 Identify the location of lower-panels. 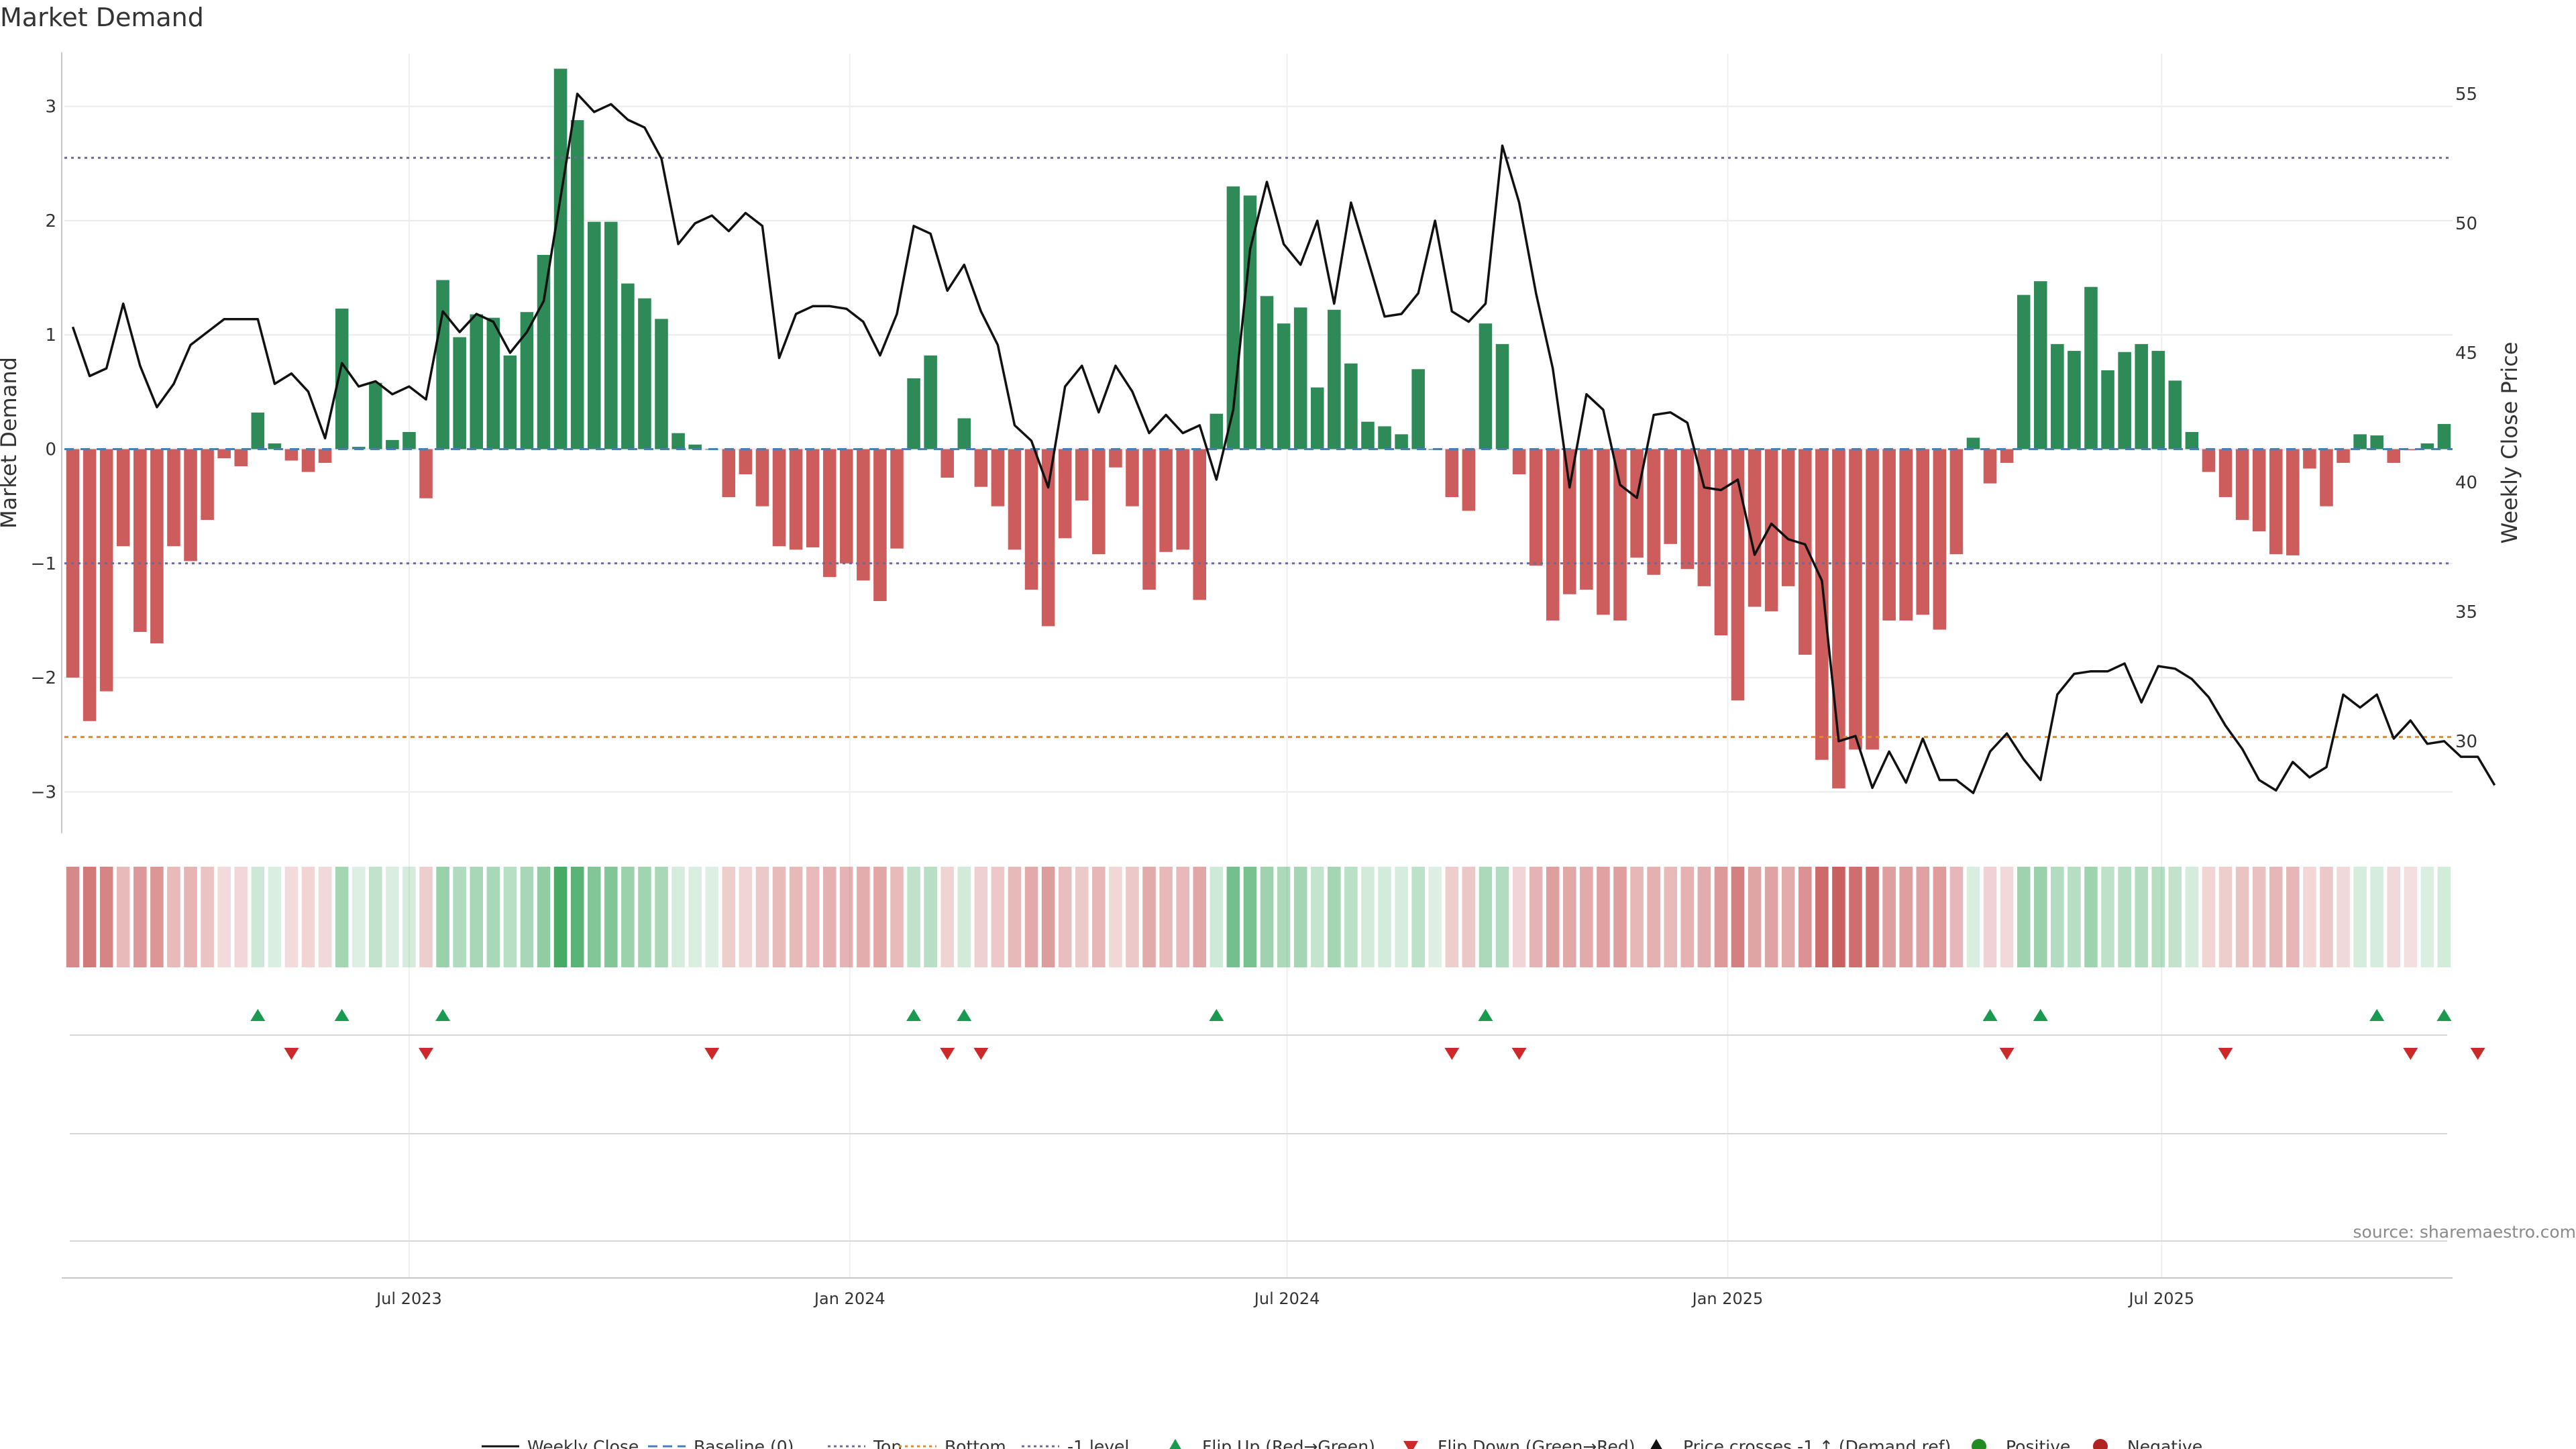
(1258, 1187).